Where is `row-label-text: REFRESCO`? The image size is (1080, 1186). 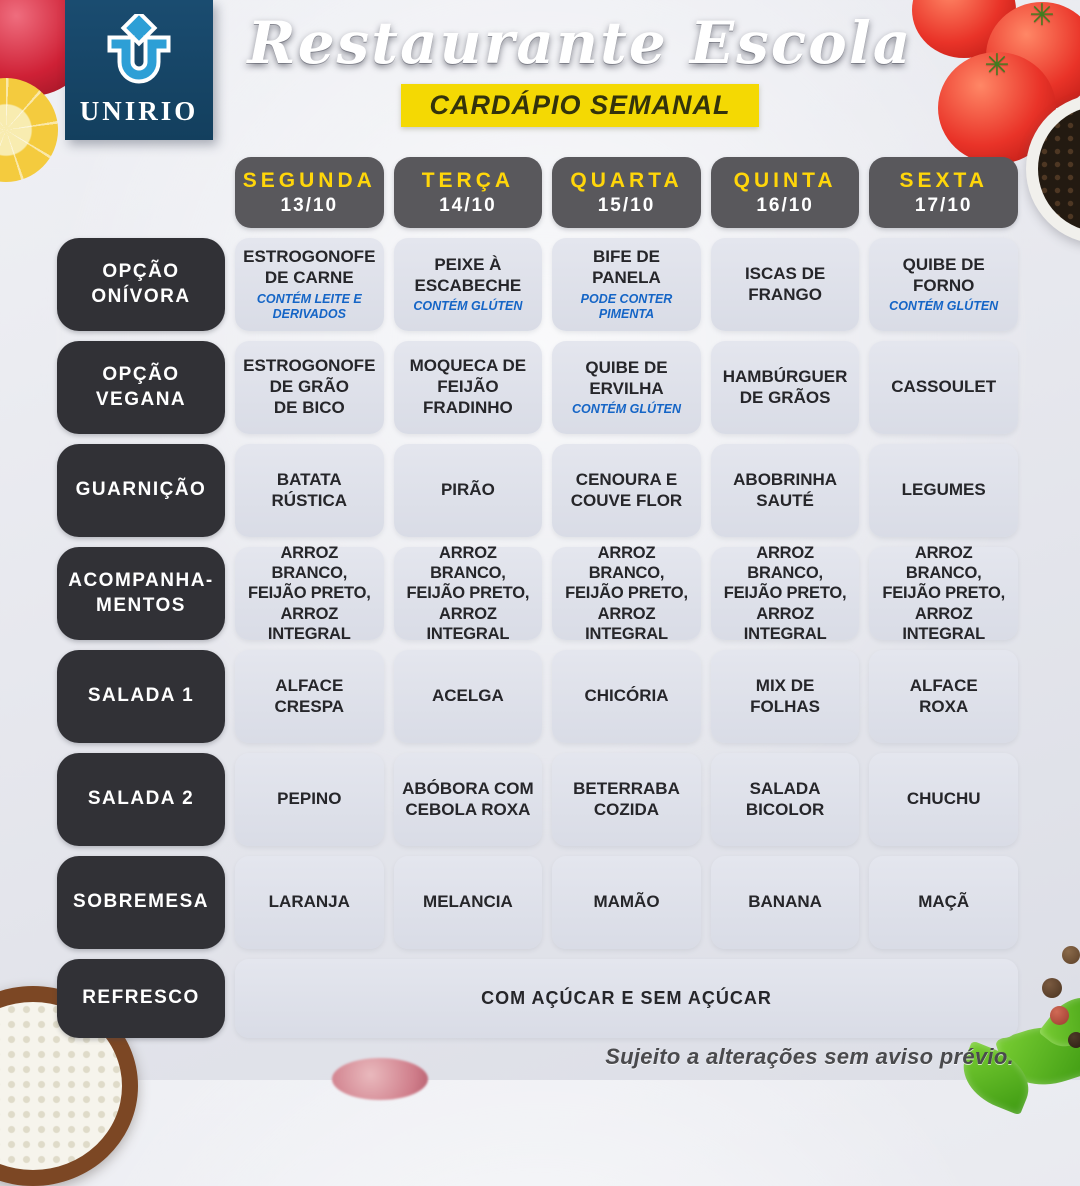
row-label-text: REFRESCO is located at coordinates (141, 998).